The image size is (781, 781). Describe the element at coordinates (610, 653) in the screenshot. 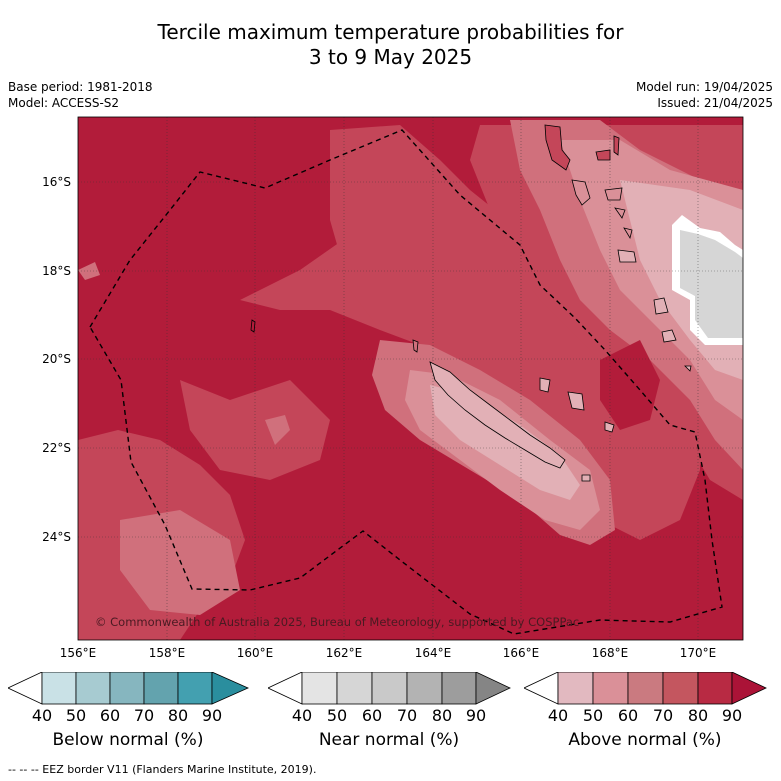

I see `lon-label: 168°E` at that location.